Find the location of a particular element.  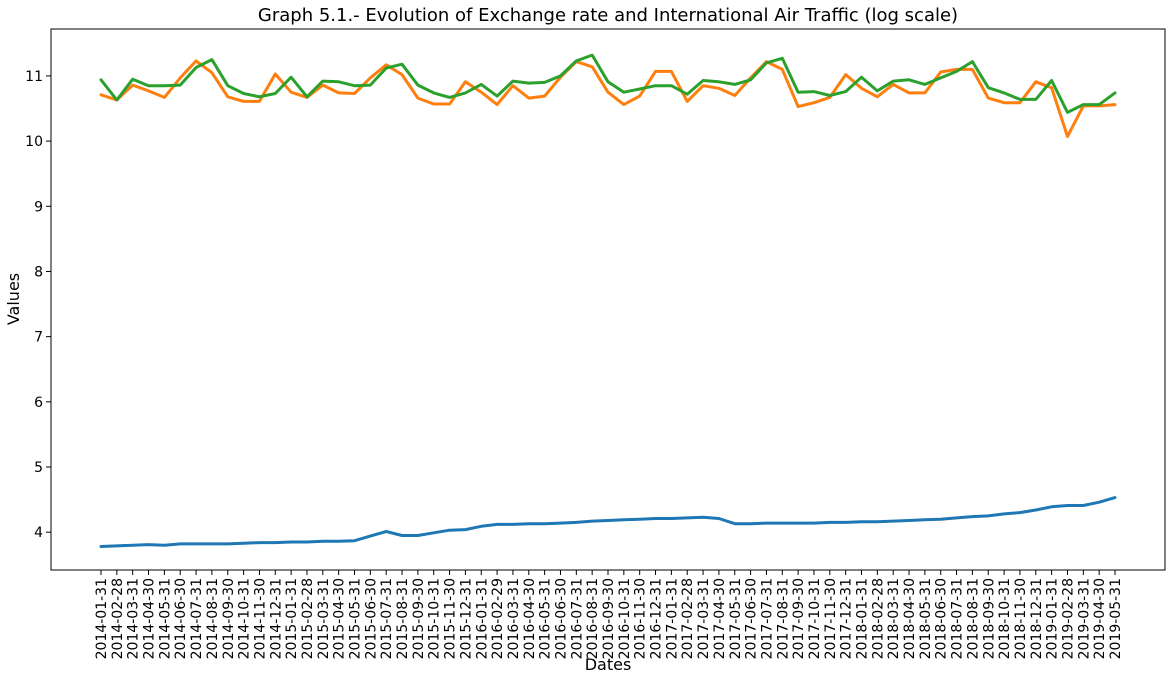

x-tick-label: 2017-11-30 is located at coordinates (831, 618).